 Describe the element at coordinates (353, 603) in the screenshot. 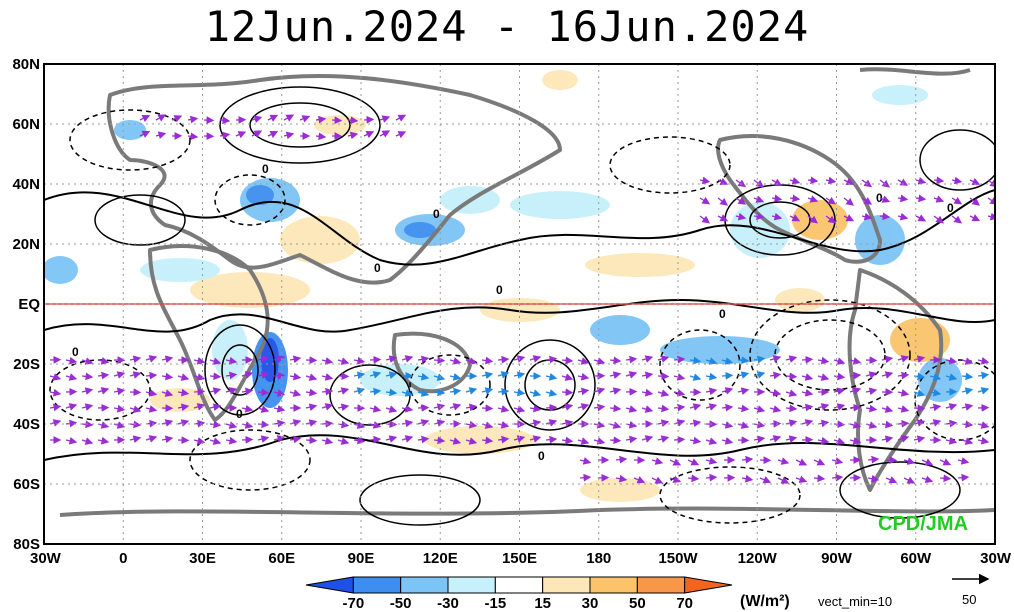

I see `colorbar-label: -70` at that location.